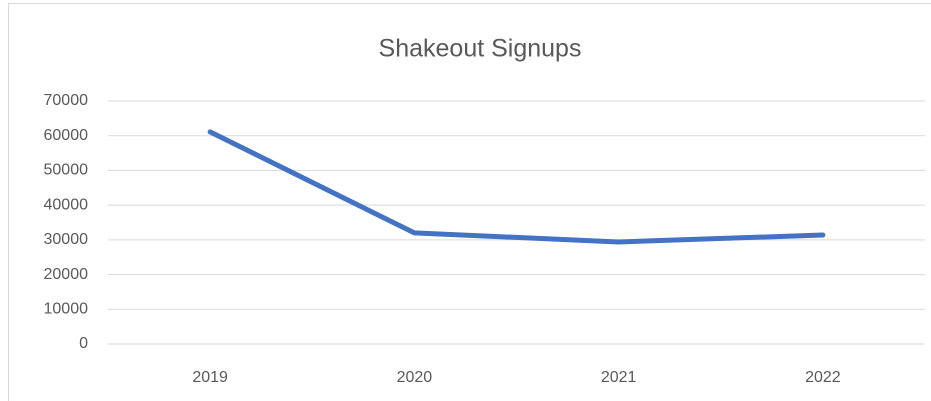  Describe the element at coordinates (480, 49) in the screenshot. I see `chart-title: Shakeout Signups` at that location.